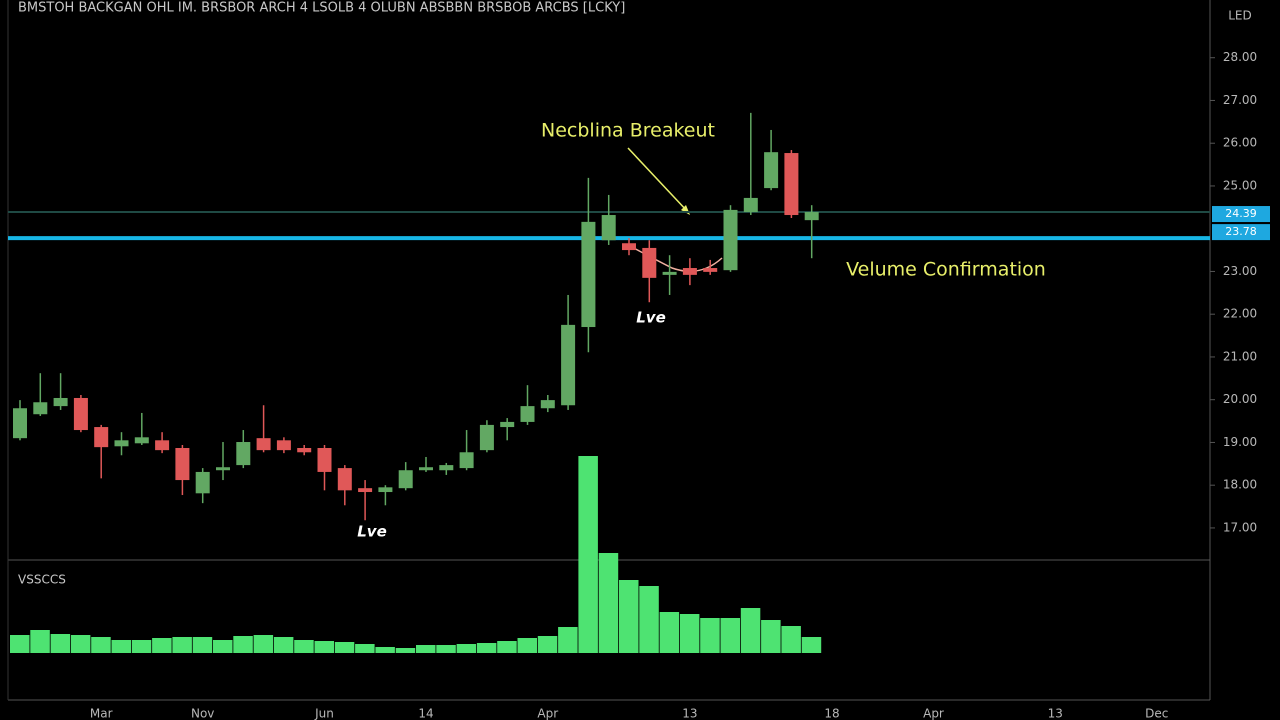  What do you see at coordinates (1240, 271) in the screenshot?
I see `y-tick-label: 23.00` at bounding box center [1240, 271].